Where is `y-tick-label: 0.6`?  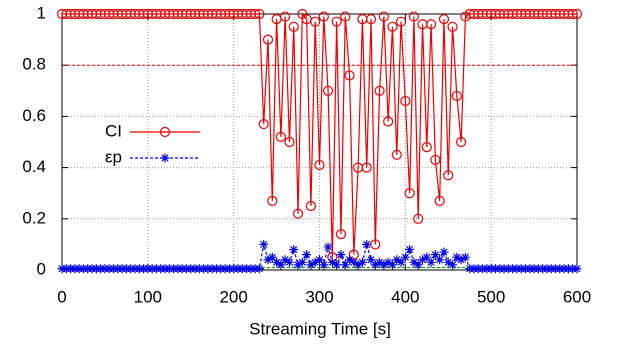 y-tick-label: 0.6 is located at coordinates (34, 115).